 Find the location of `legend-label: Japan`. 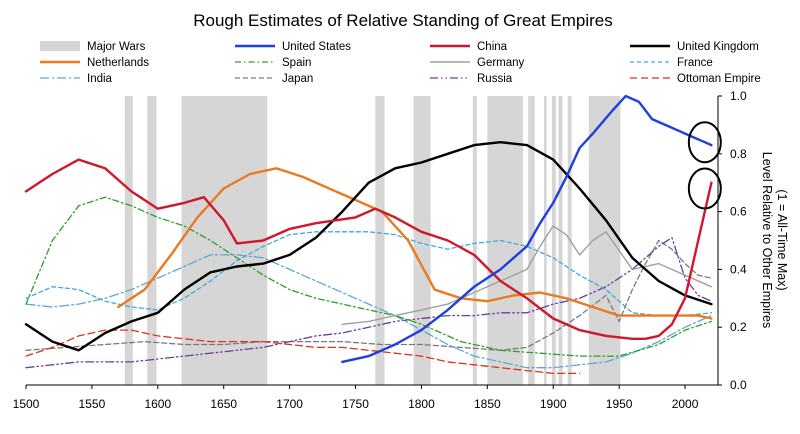

legend-label: Japan is located at coordinates (297, 79).